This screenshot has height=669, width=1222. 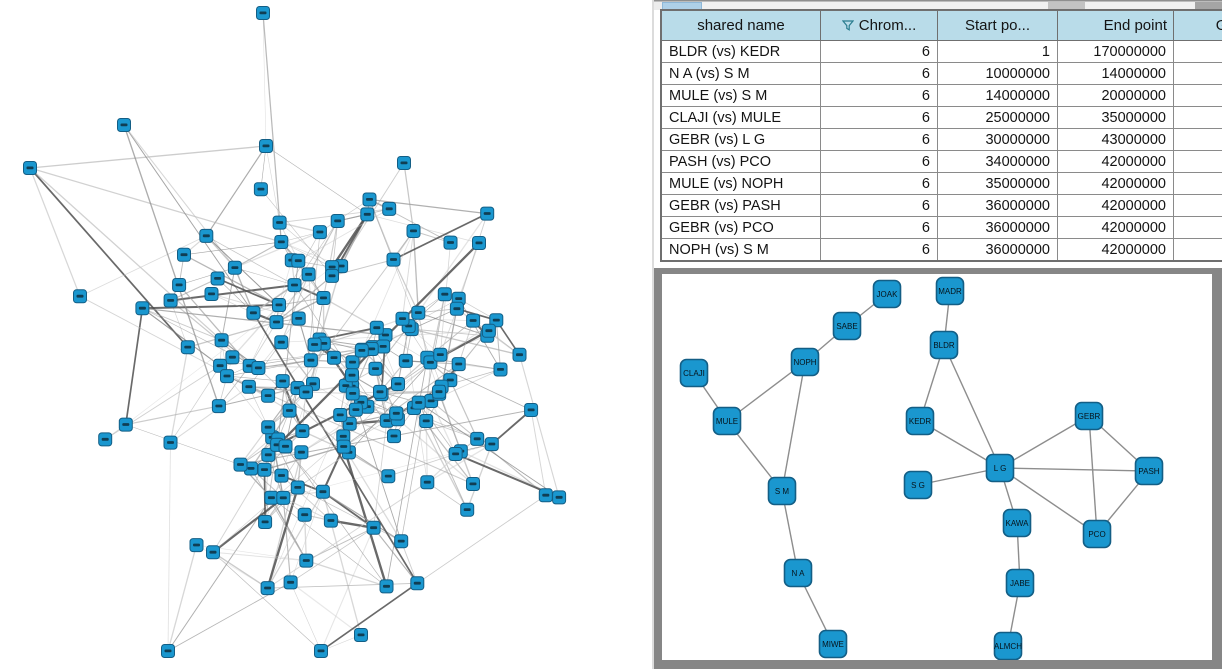 I want to click on subnetwork-node-sabe: SABE, so click(x=847, y=326).